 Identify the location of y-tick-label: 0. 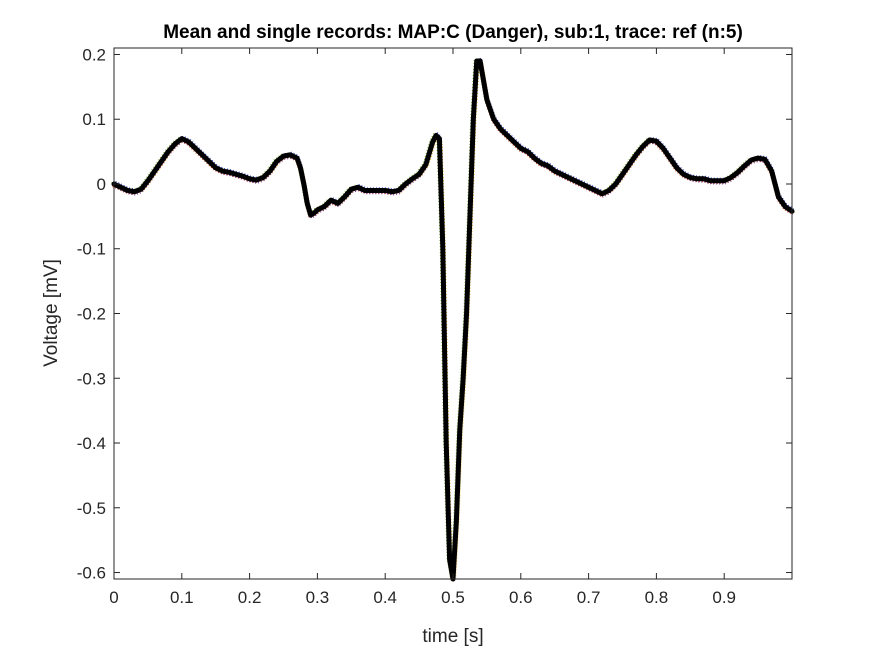
(101, 184).